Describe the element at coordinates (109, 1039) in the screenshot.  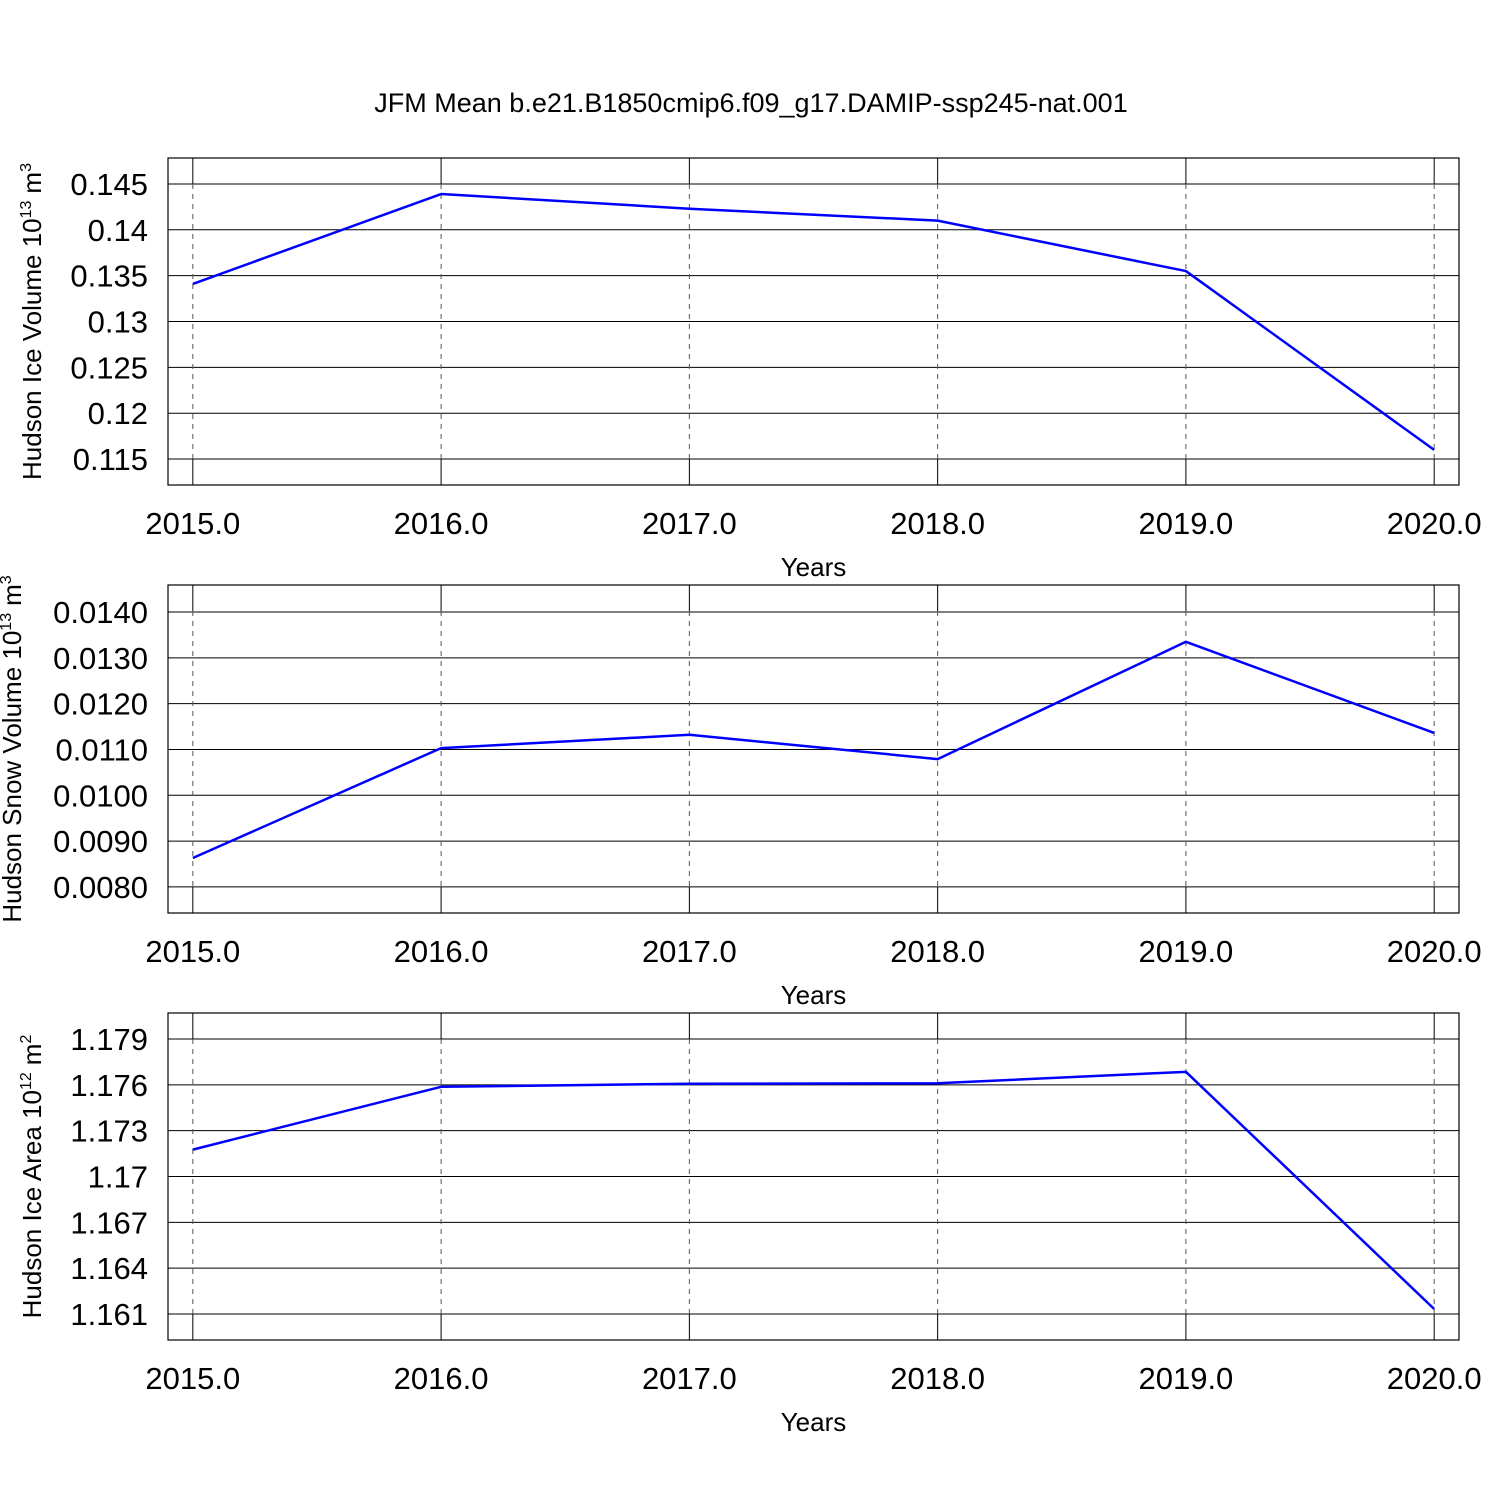
I see `y-tick-label: 1.179` at that location.